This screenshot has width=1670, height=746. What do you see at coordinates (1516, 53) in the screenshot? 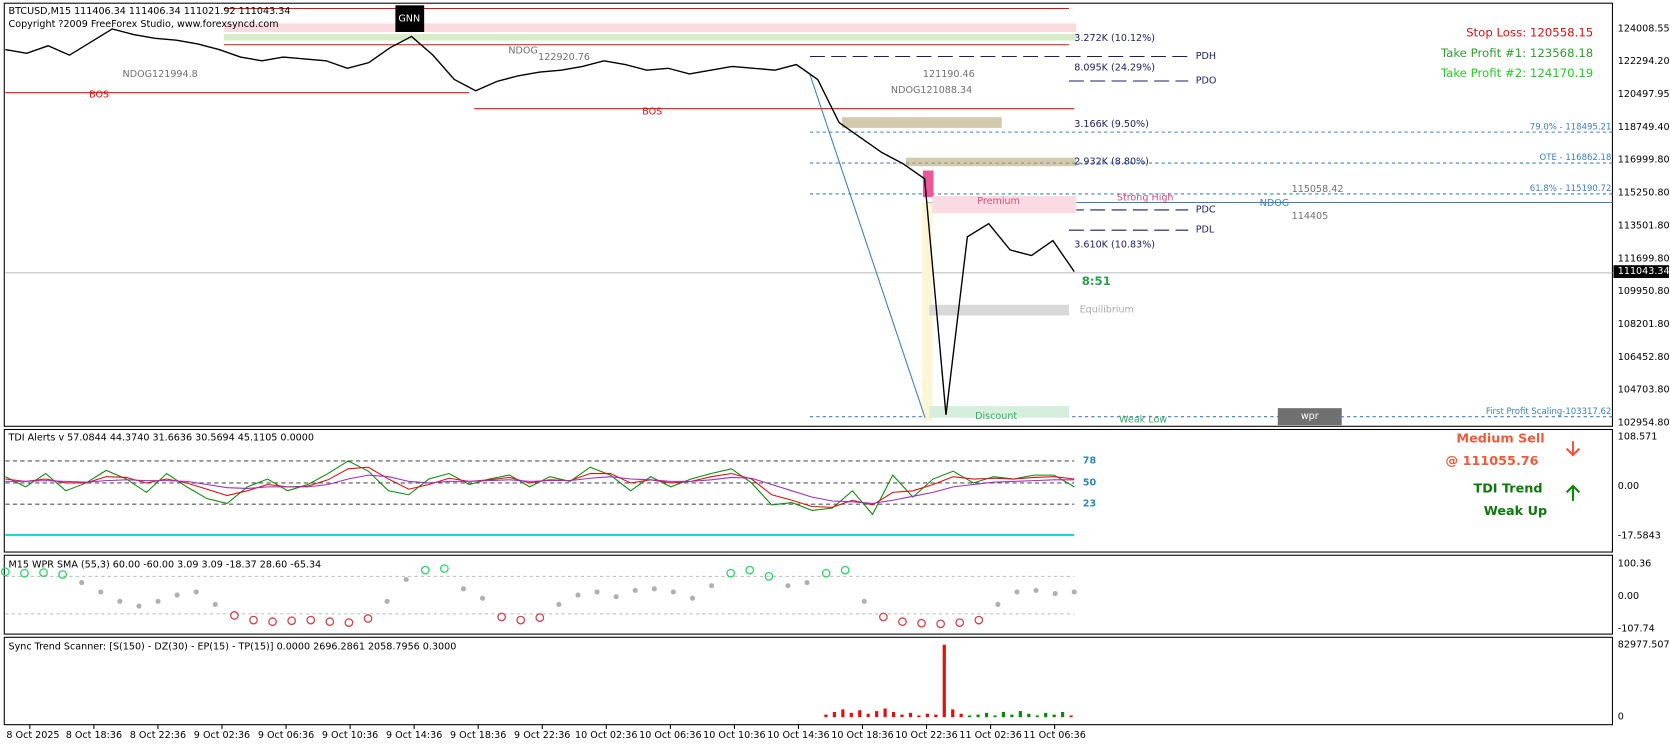
I see `take-profit-1: Take Profit #1: 123568.18` at bounding box center [1516, 53].